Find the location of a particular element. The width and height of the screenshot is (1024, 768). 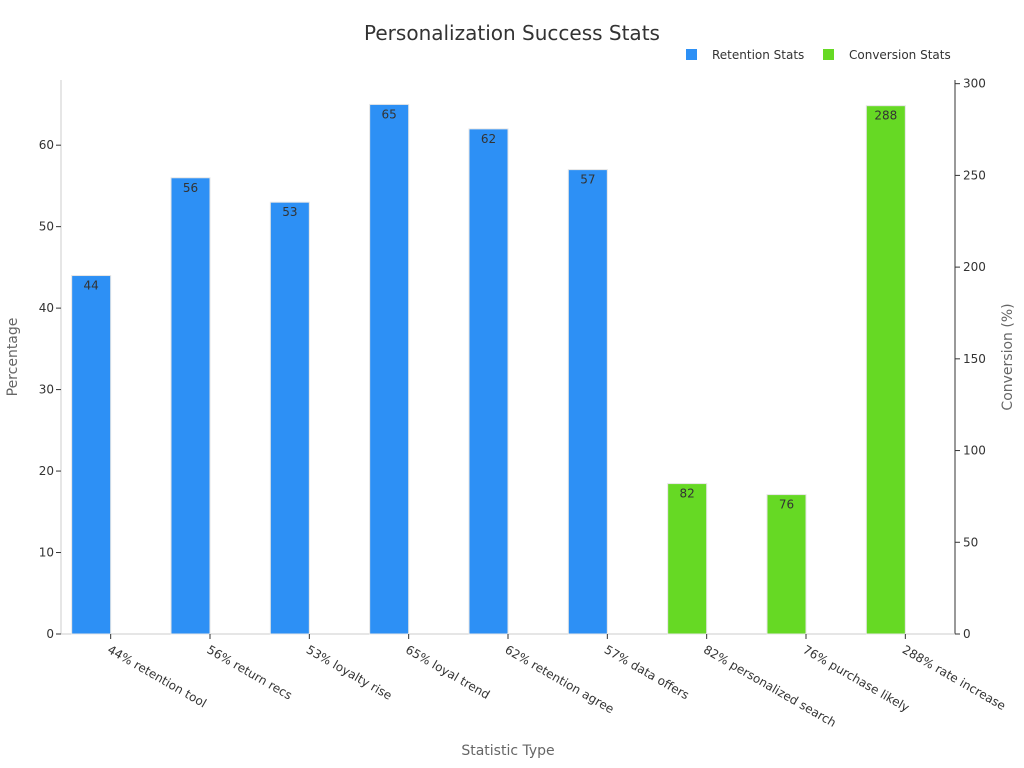

bar-value-label: 288 is located at coordinates (885, 116).